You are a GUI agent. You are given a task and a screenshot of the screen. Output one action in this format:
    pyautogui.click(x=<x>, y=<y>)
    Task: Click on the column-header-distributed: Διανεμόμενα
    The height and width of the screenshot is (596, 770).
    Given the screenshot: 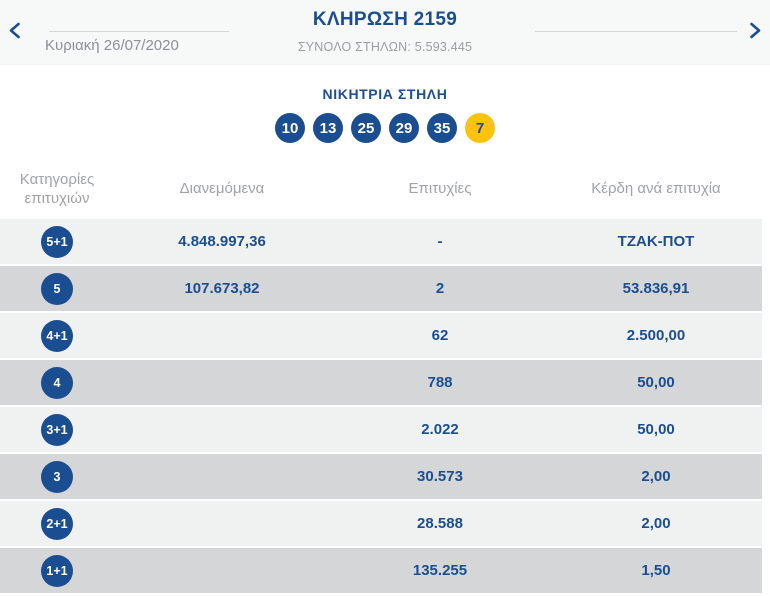 What is the action you would take?
    pyautogui.click(x=222, y=189)
    